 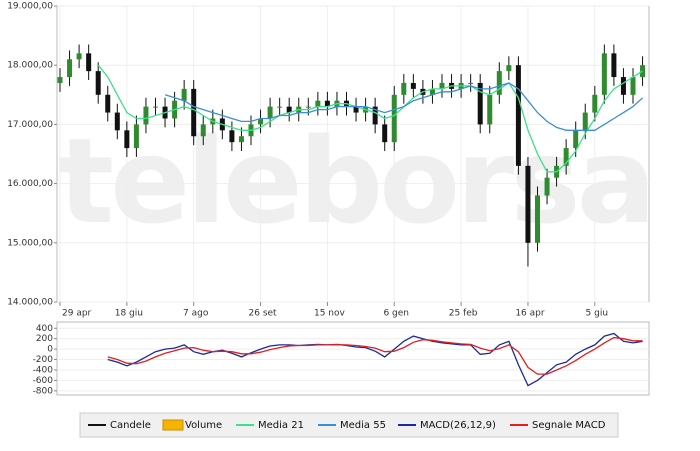 I want to click on y-tick-label: 17.000,00, so click(x=30, y=125).